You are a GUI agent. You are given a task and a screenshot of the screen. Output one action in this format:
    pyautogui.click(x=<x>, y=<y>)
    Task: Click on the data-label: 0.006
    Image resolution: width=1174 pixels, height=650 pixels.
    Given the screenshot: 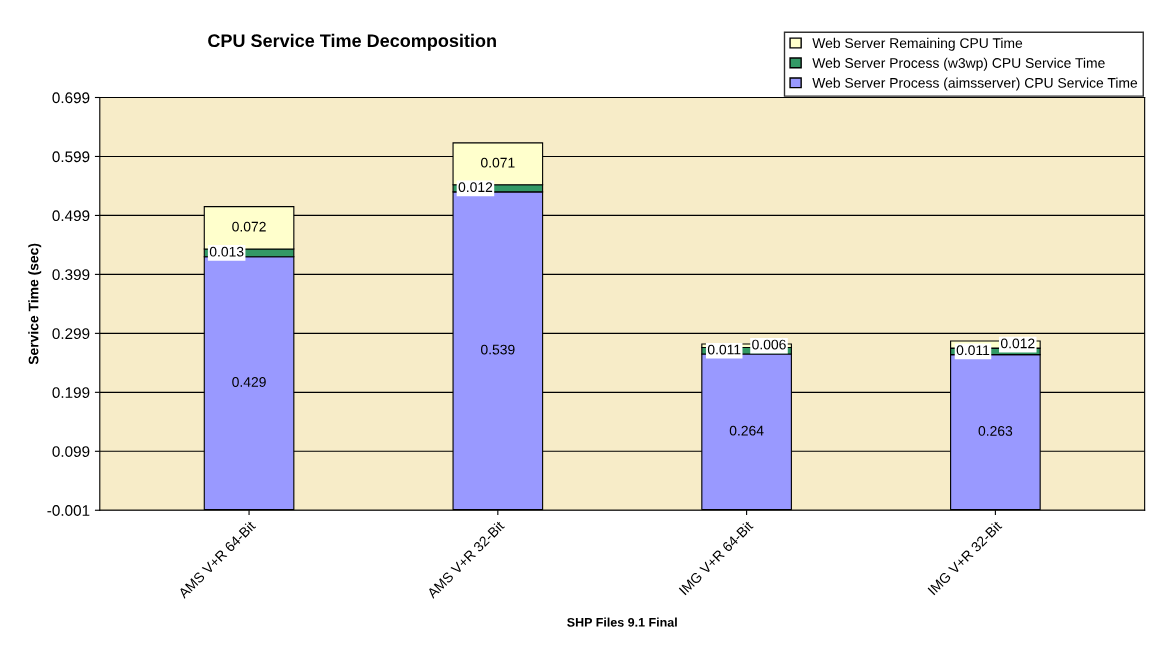 What is the action you would take?
    pyautogui.click(x=769, y=344)
    